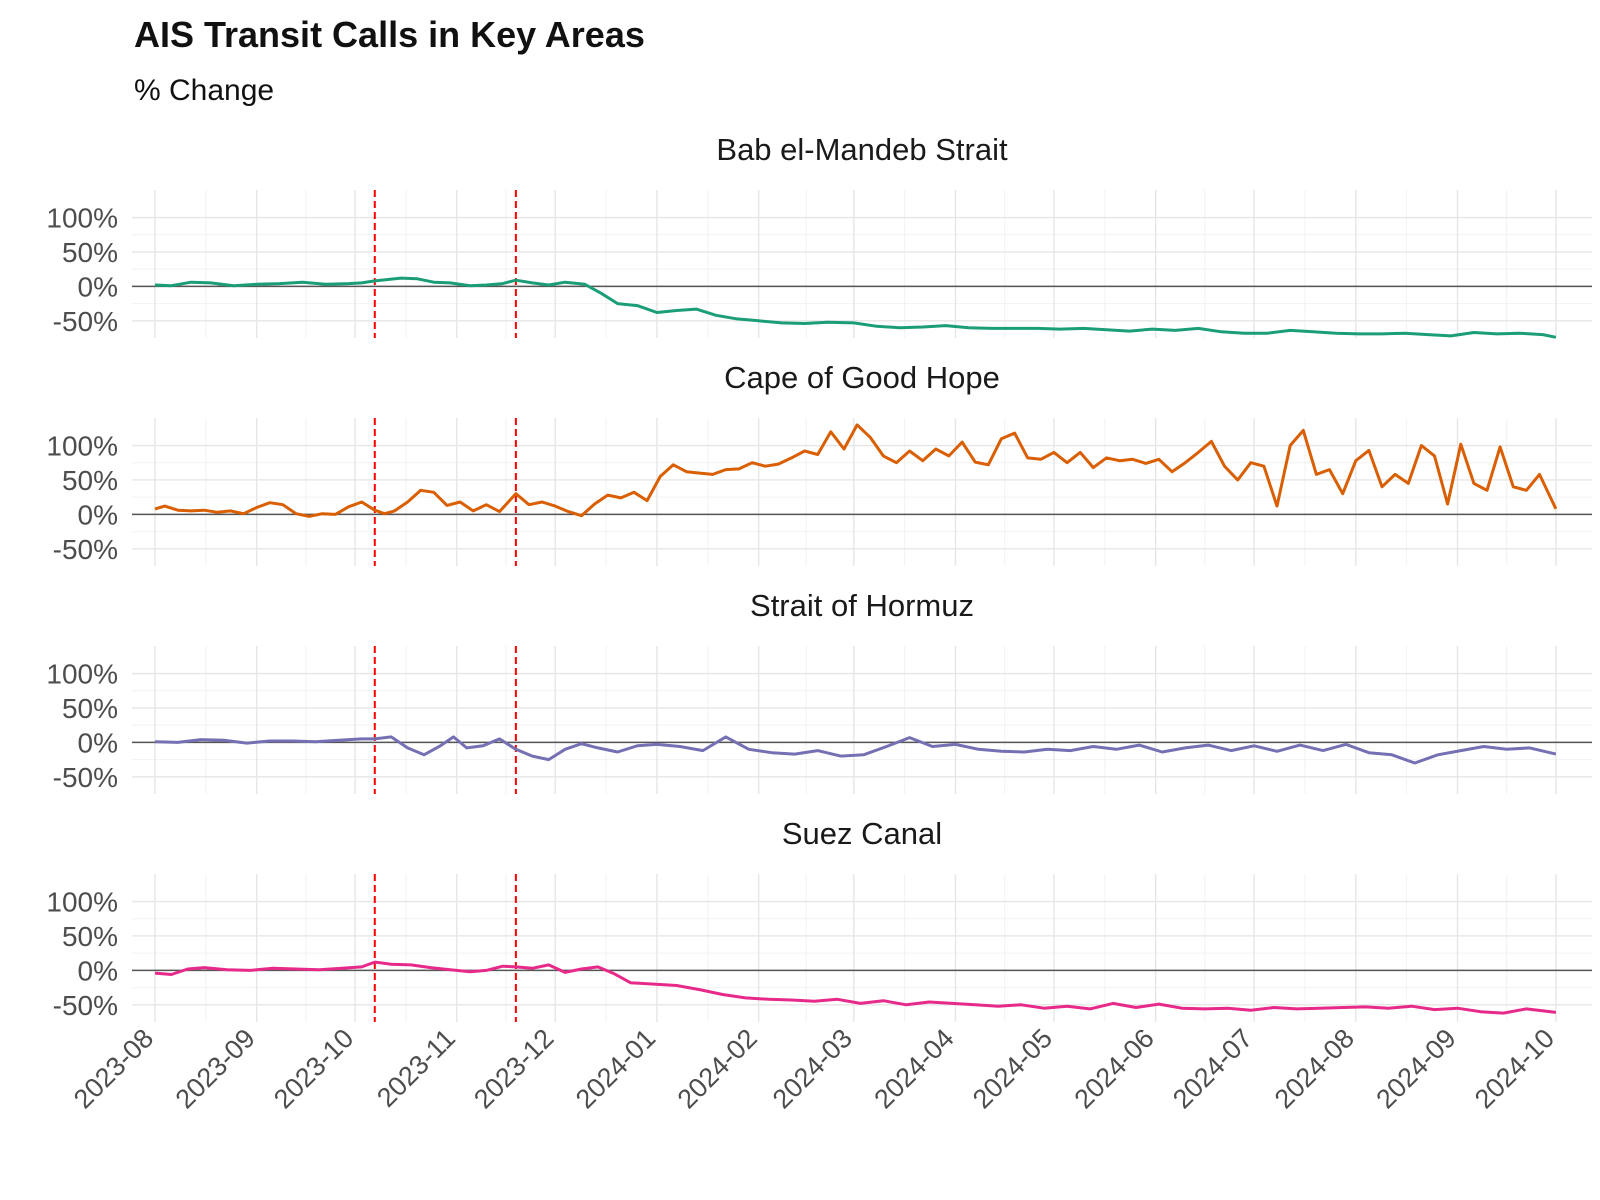  What do you see at coordinates (513, 1068) in the screenshot?
I see `x-tick-label: 2023-12` at bounding box center [513, 1068].